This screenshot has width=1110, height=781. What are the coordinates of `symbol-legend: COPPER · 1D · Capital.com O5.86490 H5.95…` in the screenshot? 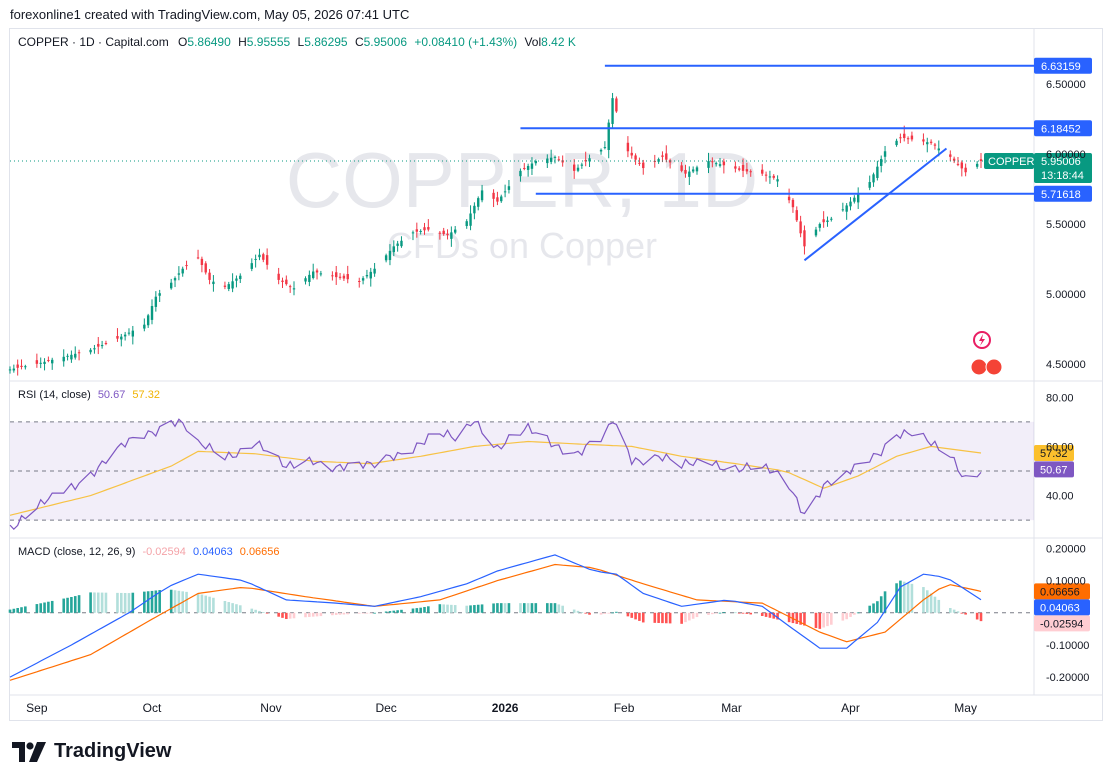 It's located at (297, 42).